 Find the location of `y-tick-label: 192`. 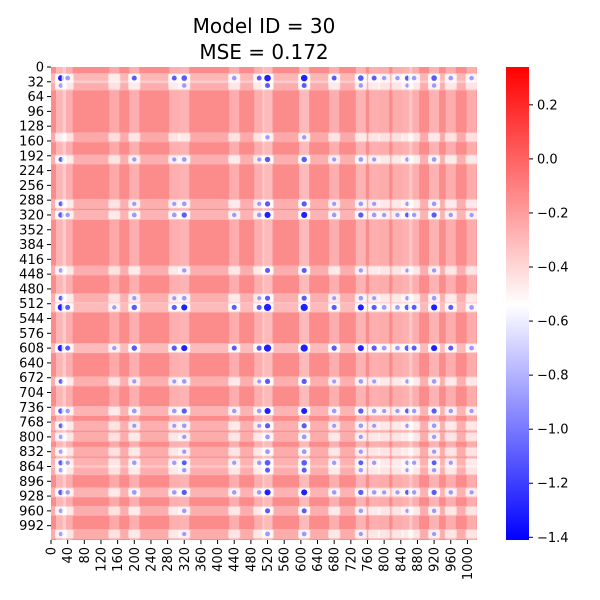

y-tick-label: 192 is located at coordinates (31, 156).